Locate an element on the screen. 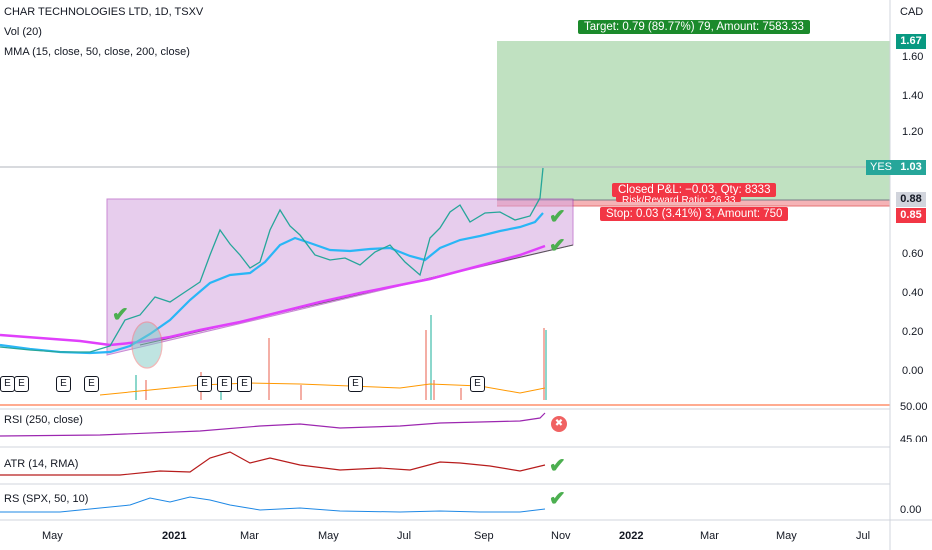 Image resolution: width=932 pixels, height=550 pixels. circle-annotation is located at coordinates (147, 345).